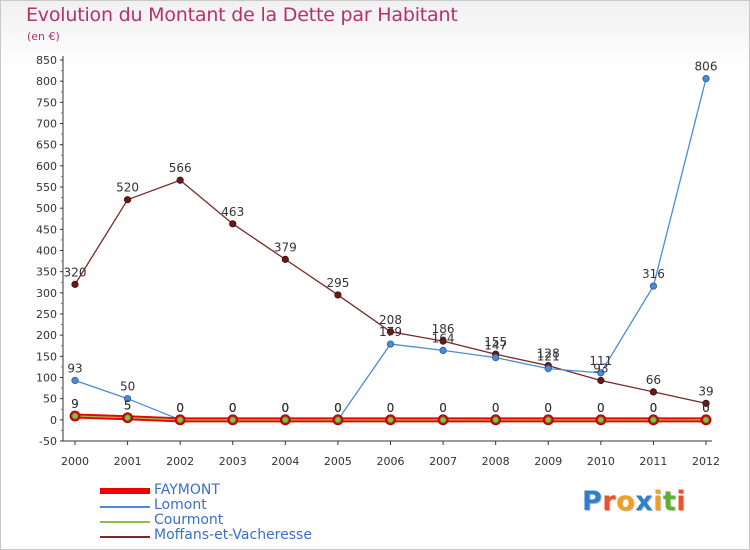  I want to click on x-tick-label: 2006, so click(391, 461).